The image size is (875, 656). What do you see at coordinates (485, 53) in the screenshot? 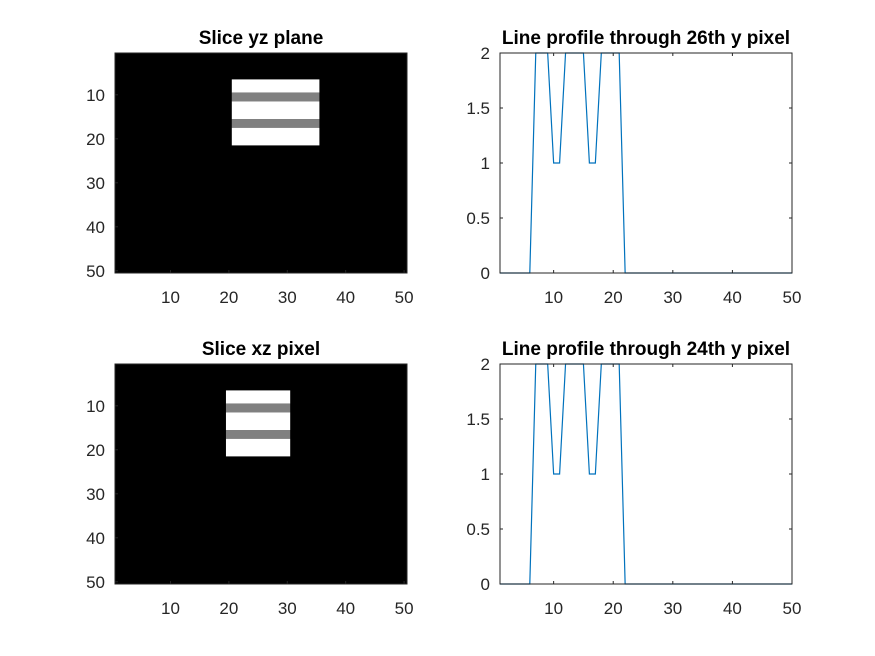
I see `panel1-ytick-label-4: 2` at bounding box center [485, 53].